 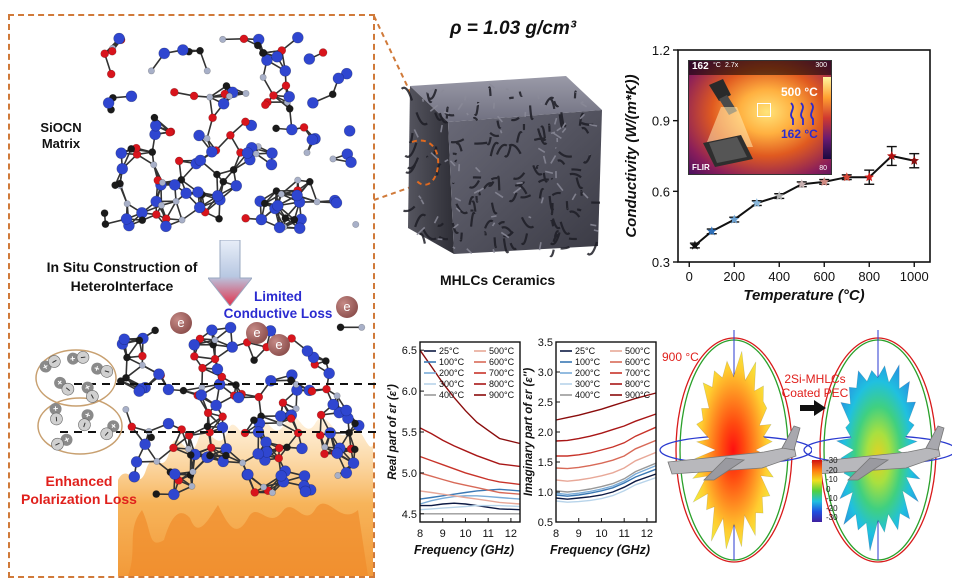 What do you see at coordinates (799, 134) in the screenshot?
I see `cold-temp-label: 162 °C` at bounding box center [799, 134].